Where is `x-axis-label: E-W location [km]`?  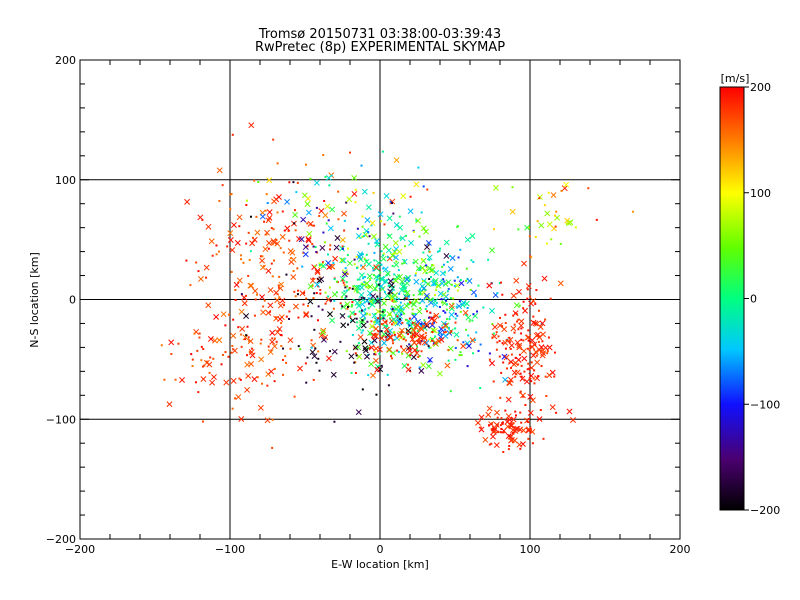 x-axis-label: E-W location [km] is located at coordinates (380, 564).